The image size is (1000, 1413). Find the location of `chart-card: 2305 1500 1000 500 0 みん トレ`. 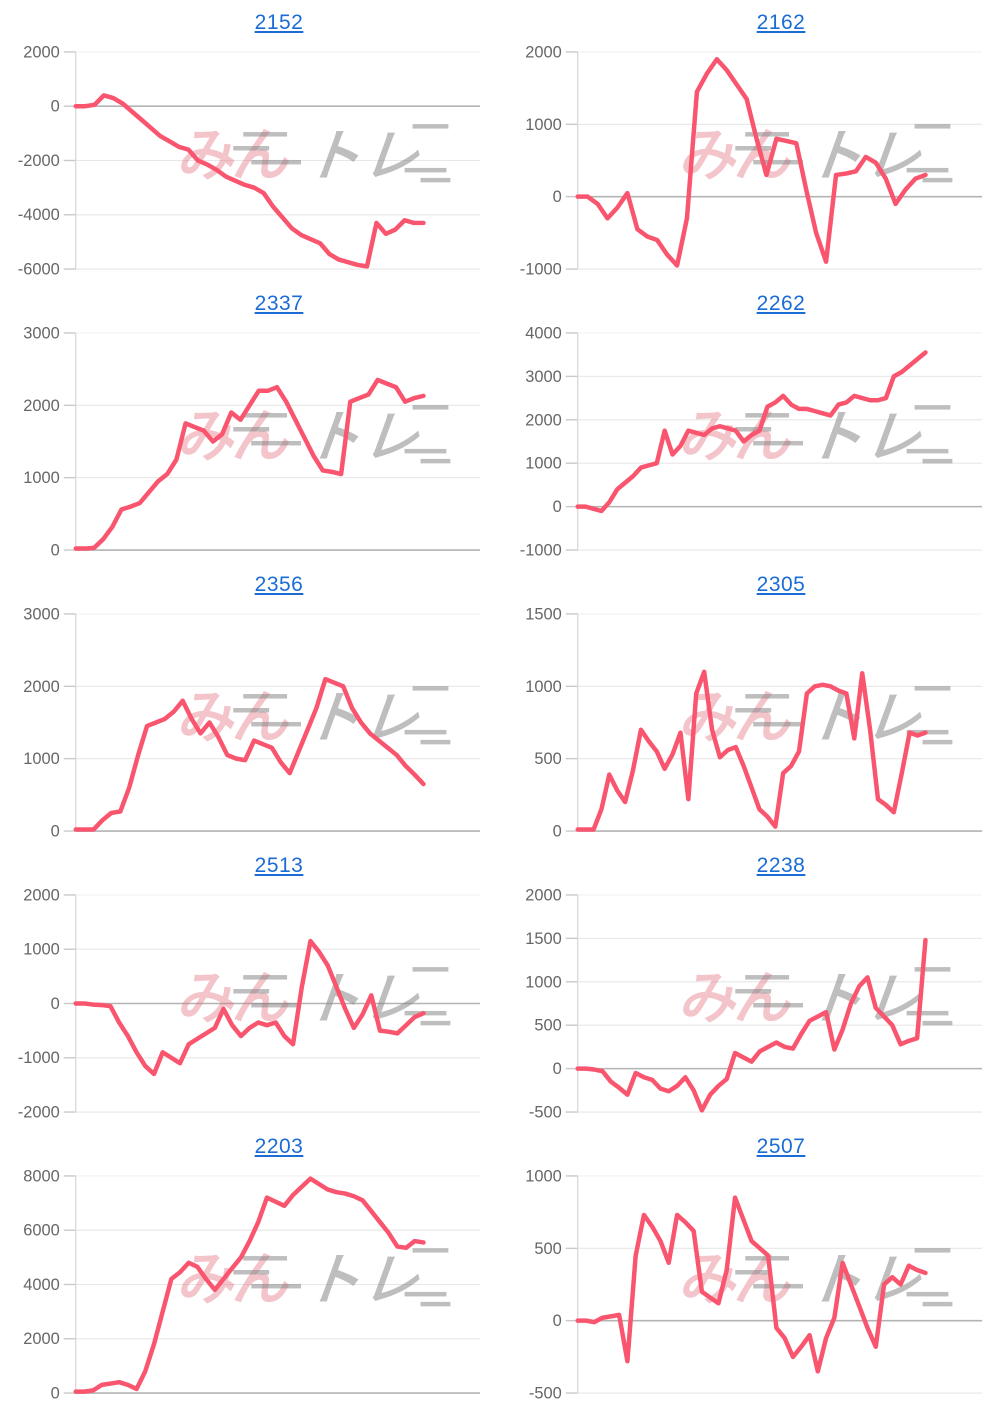

chart-card: 2305 1500 1000 500 0 みん トレ is located at coordinates (750, 704).